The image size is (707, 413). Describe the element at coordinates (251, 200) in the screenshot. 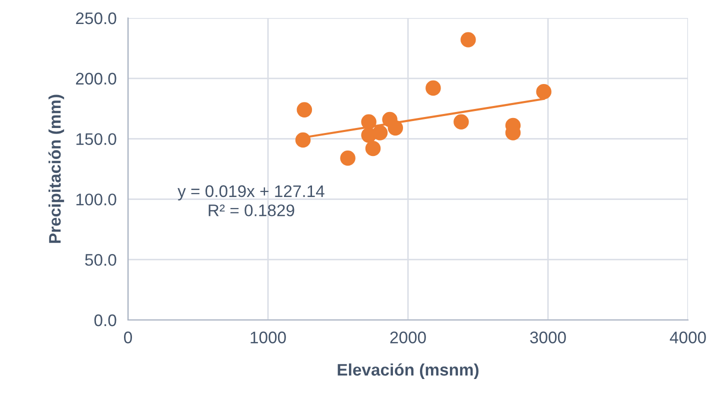

I see `annotation: y = 0.019x + 127.14 R² = 0.1829` at that location.